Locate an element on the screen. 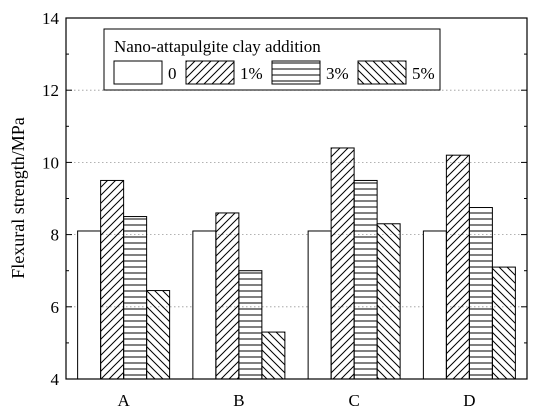 The height and width of the screenshot is (416, 550). bar-C-1% is located at coordinates (342, 263).